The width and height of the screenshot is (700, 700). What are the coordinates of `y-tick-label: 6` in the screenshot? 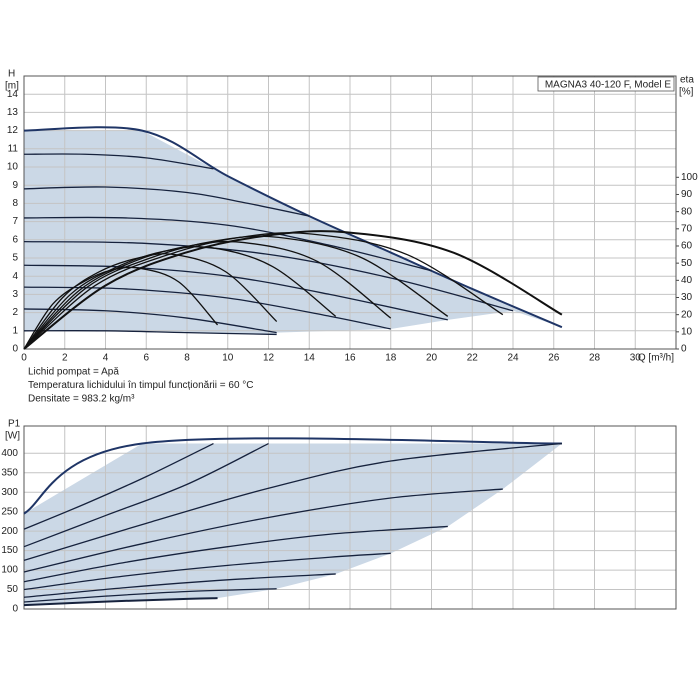 It's located at (15, 239).